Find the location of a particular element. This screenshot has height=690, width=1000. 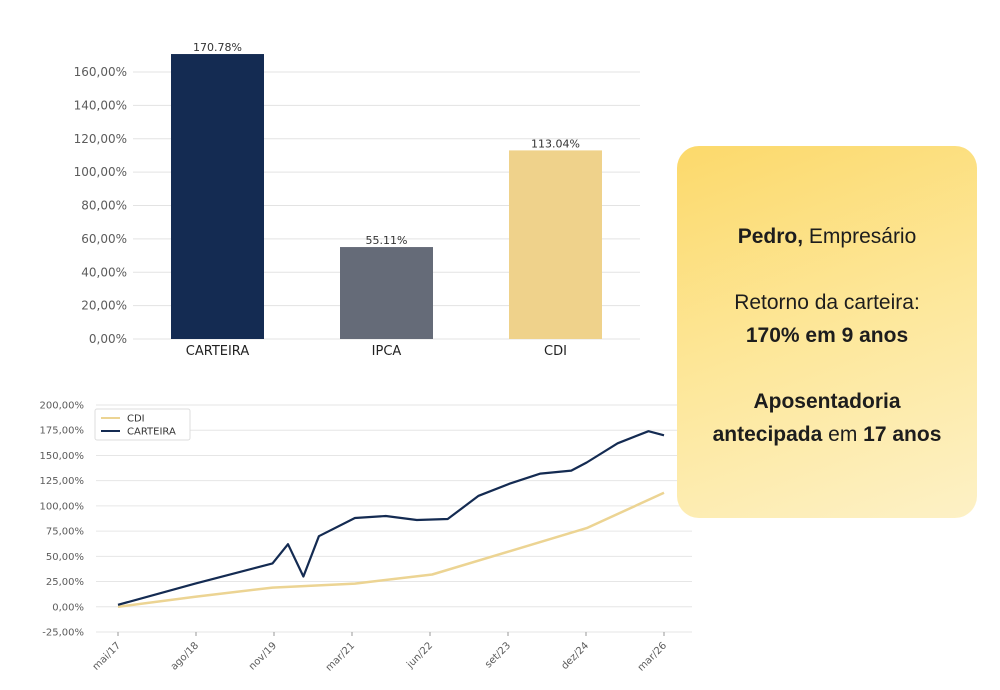

retire-connector: em is located at coordinates (843, 434).